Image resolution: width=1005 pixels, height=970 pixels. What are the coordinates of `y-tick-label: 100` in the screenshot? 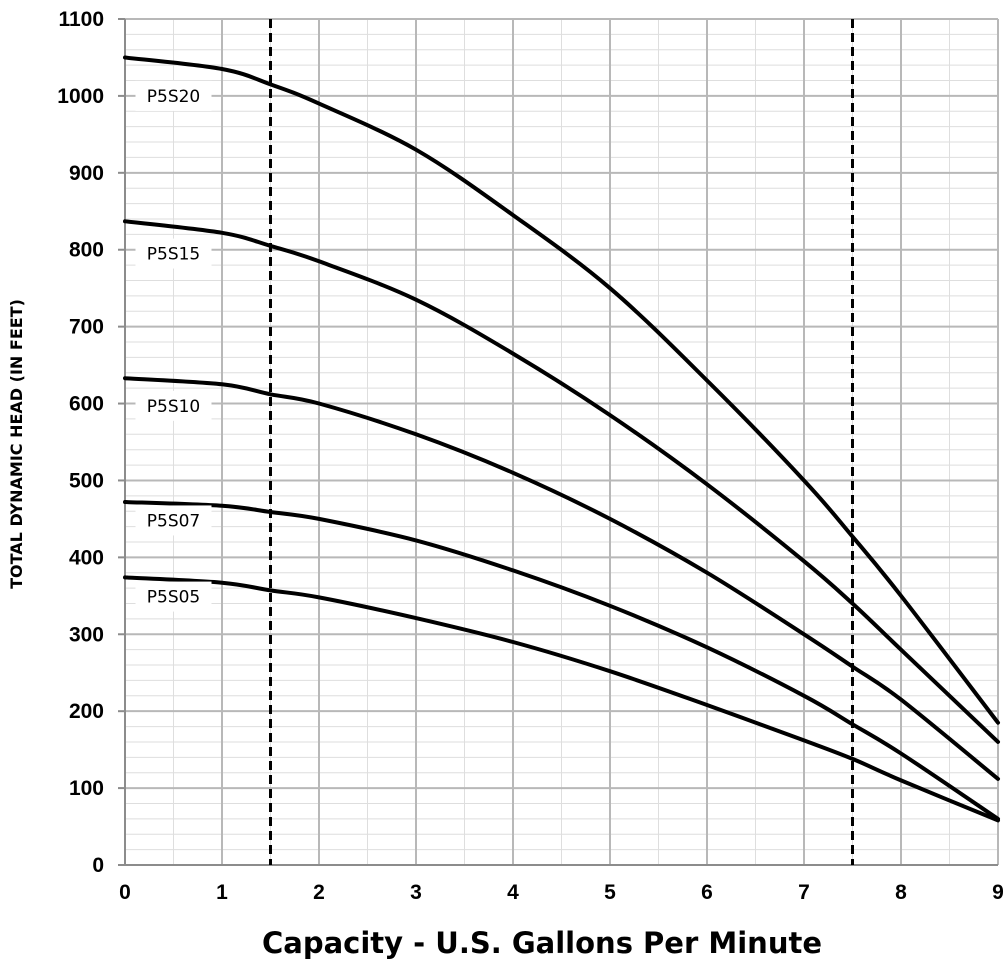 It's located at (86, 788).